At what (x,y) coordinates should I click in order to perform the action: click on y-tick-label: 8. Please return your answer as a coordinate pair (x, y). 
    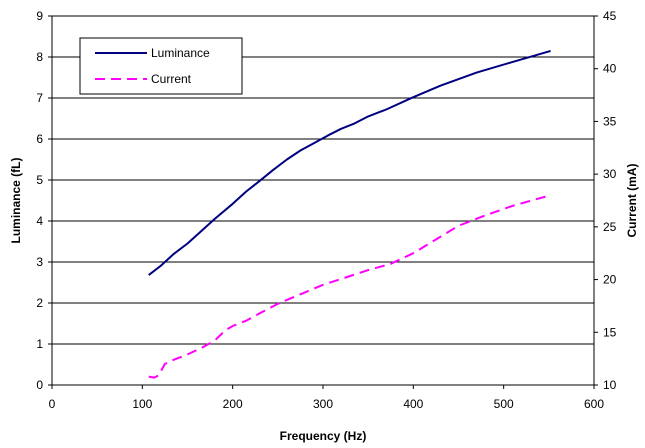
    Looking at the image, I should click on (39, 57).